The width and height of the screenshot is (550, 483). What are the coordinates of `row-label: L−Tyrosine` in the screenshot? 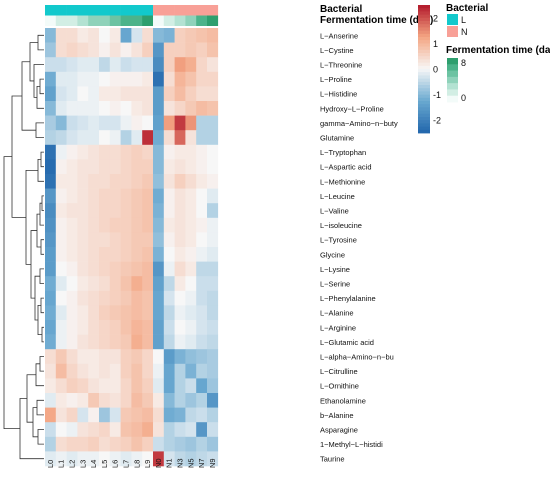 It's located at (338, 240).